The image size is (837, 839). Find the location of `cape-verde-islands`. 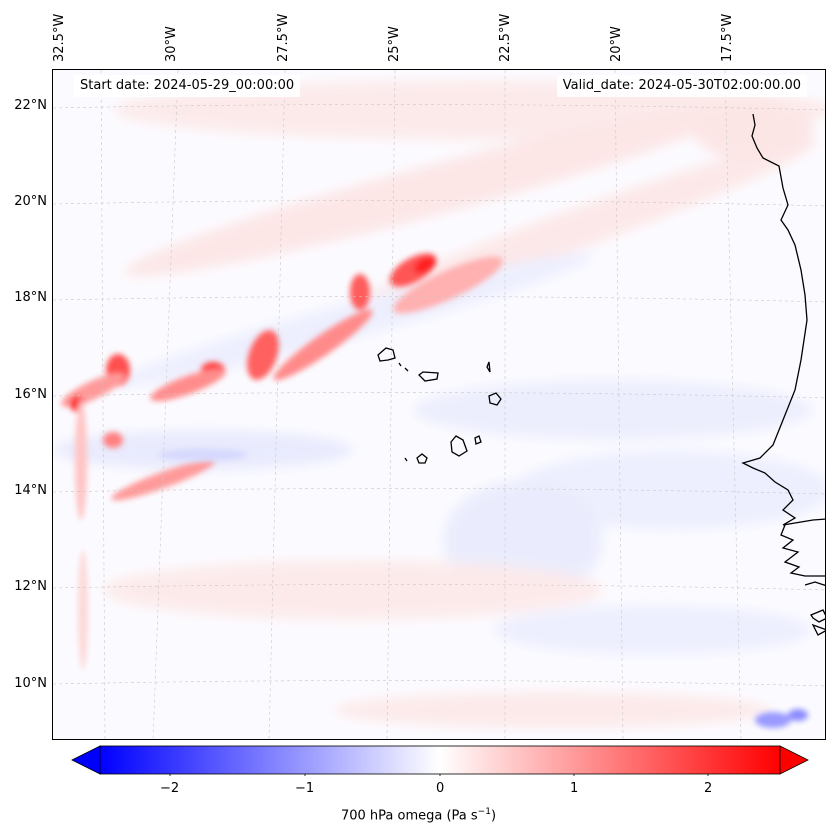

cape-verde-islands is located at coordinates (439, 405).